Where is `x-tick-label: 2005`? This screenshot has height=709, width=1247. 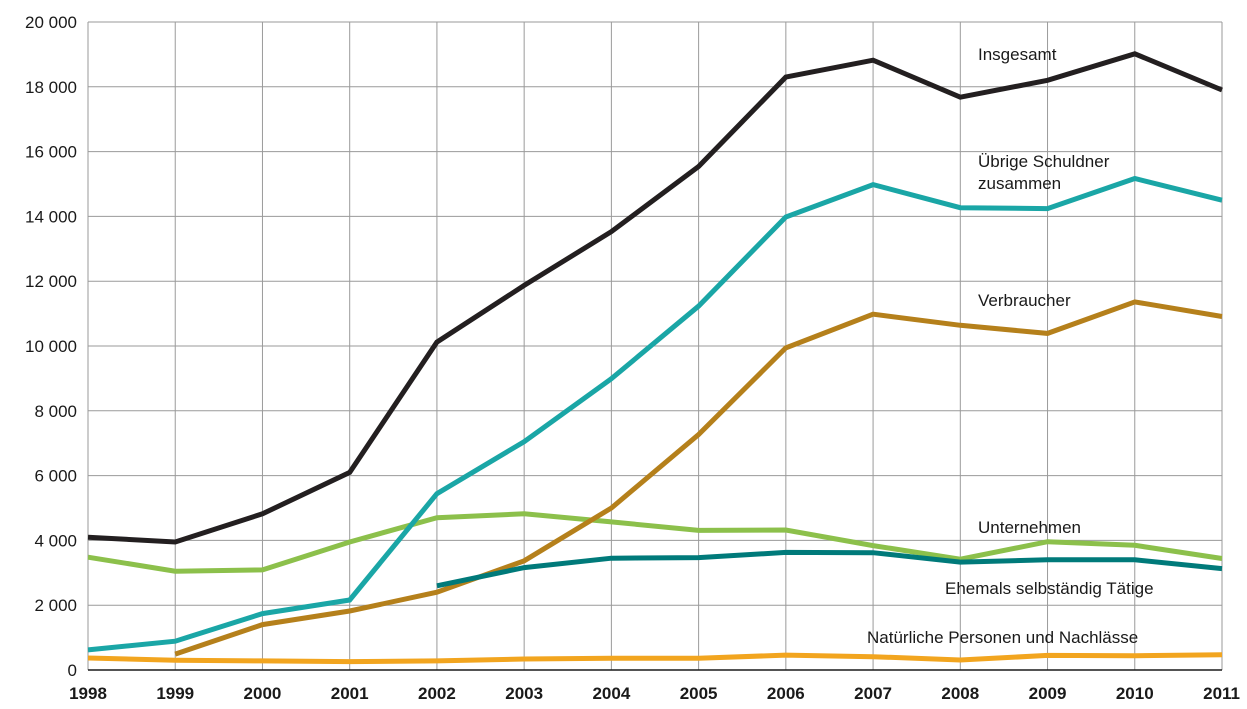
x-tick-label: 2005 is located at coordinates (699, 693).